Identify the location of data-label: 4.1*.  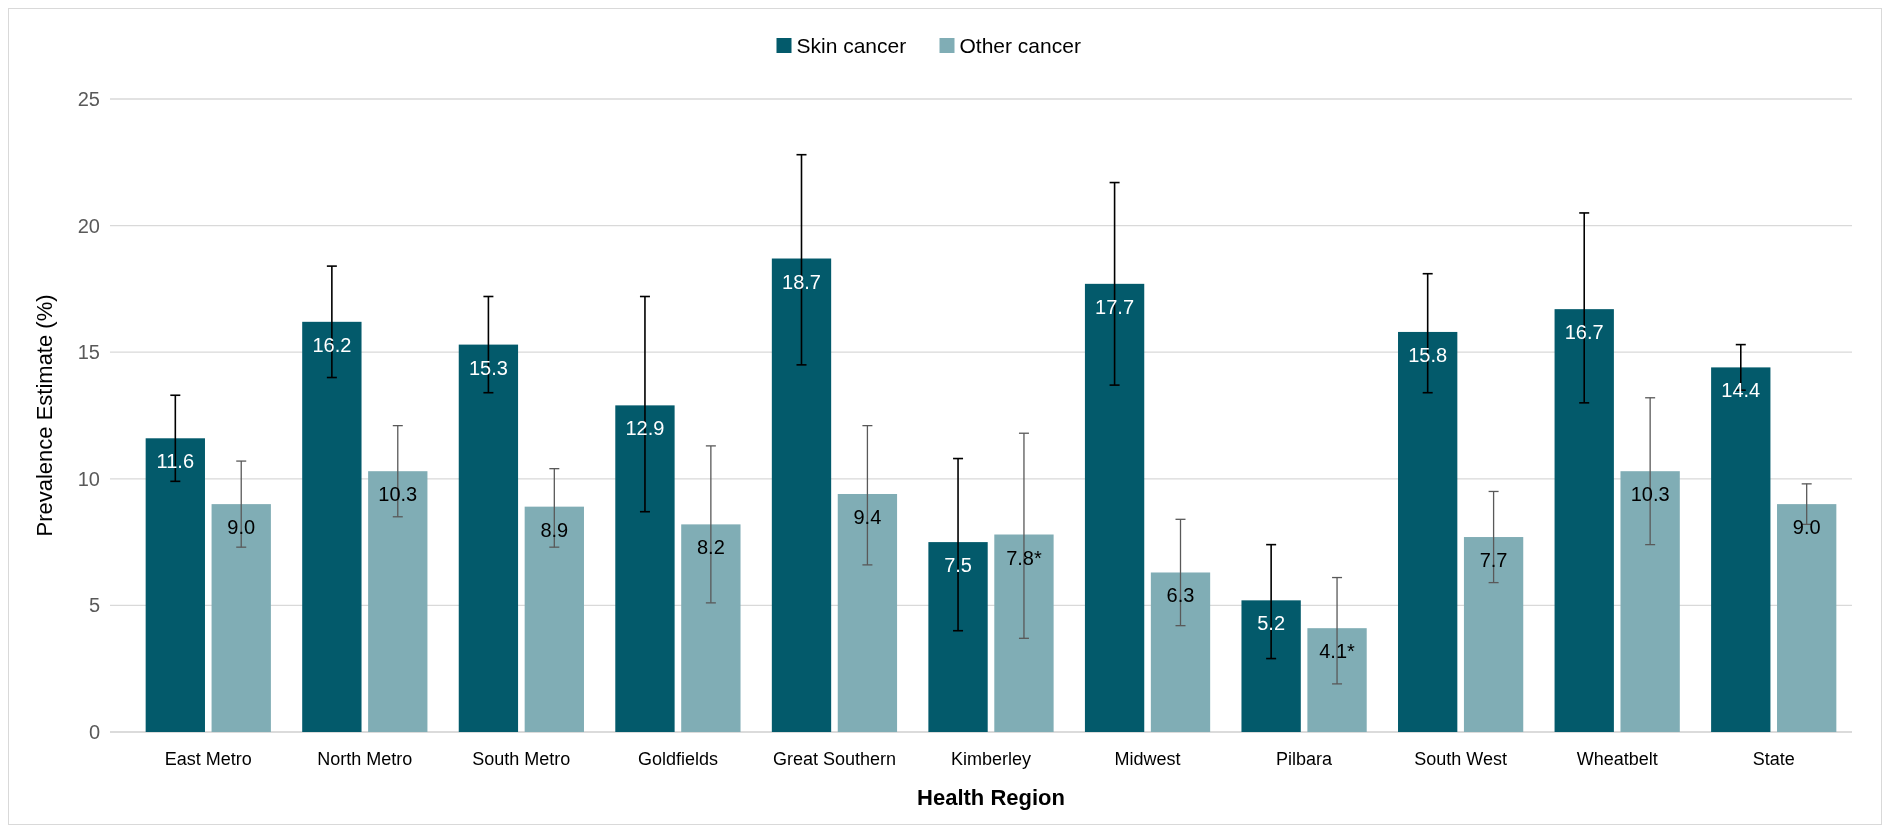
(1337, 651).